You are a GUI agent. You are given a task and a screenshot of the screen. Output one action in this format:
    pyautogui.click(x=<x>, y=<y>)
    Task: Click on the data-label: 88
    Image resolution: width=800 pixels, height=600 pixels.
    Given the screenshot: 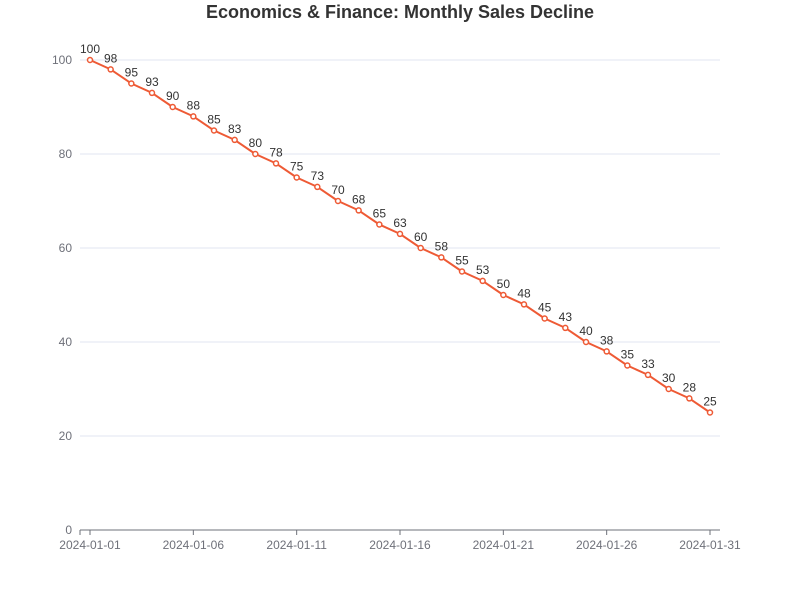 What is the action you would take?
    pyautogui.click(x=194, y=105)
    